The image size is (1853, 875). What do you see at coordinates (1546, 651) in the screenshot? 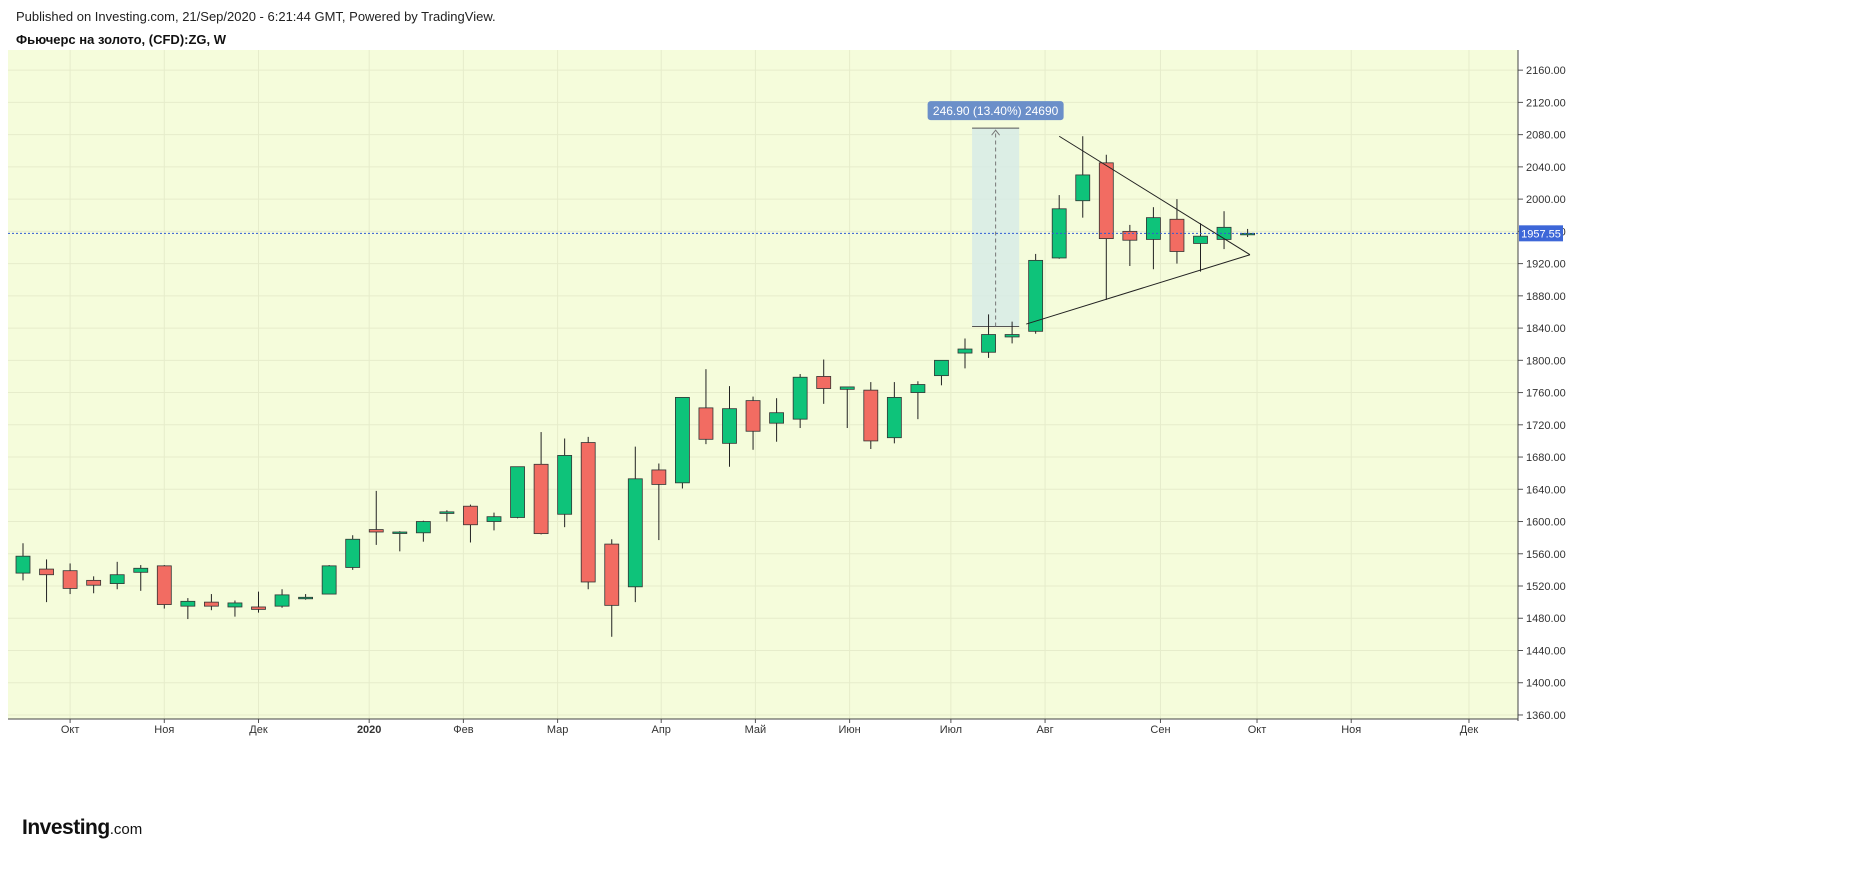
I see `y-tick-label: 1440.00` at bounding box center [1546, 651].